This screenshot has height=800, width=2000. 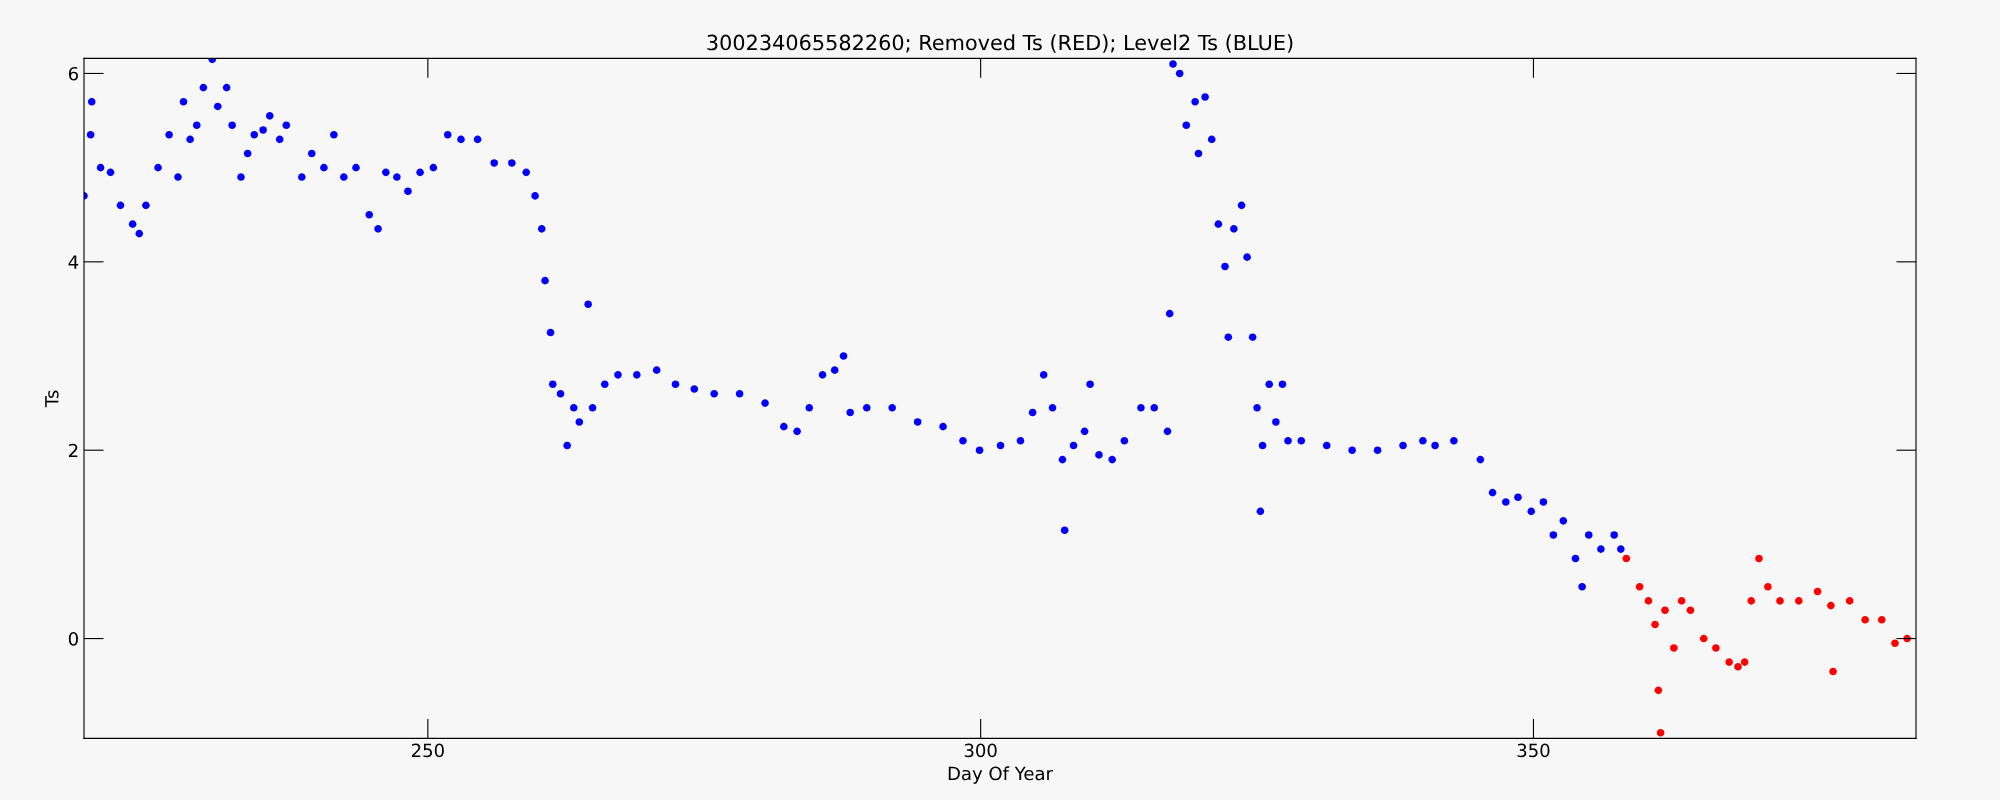 What do you see at coordinates (73, 639) in the screenshot?
I see `y-tick-label: 0` at bounding box center [73, 639].